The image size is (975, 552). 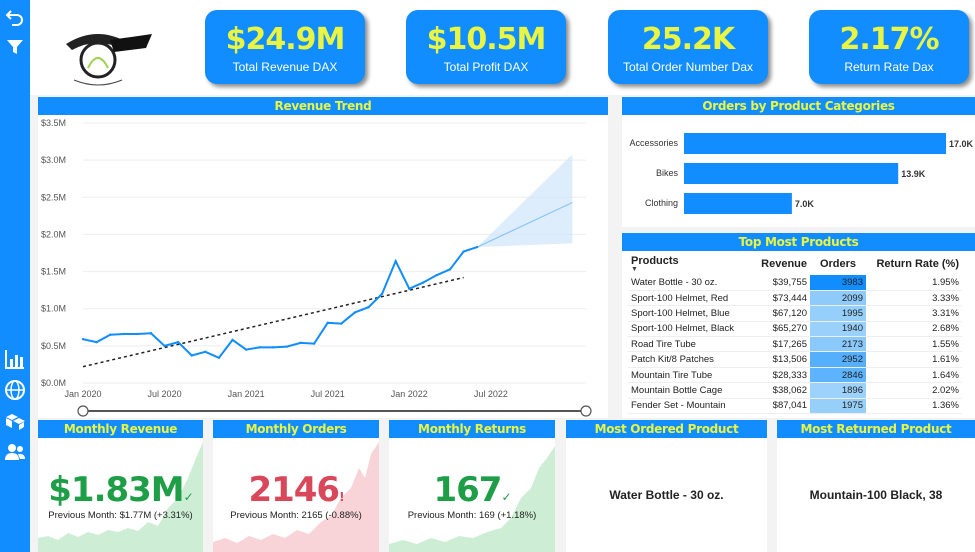 What do you see at coordinates (687, 344) in the screenshot?
I see `product-cell: Road Tire Tube` at bounding box center [687, 344].